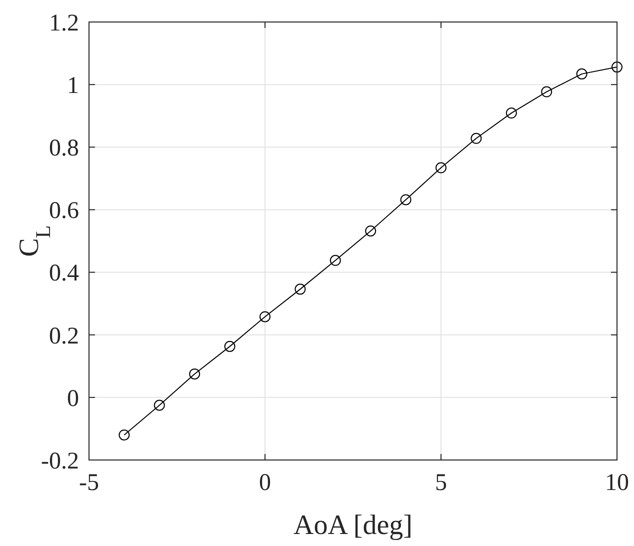  Describe the element at coordinates (353, 525) in the screenshot. I see `x-axis-title: AoA [deg]` at that location.